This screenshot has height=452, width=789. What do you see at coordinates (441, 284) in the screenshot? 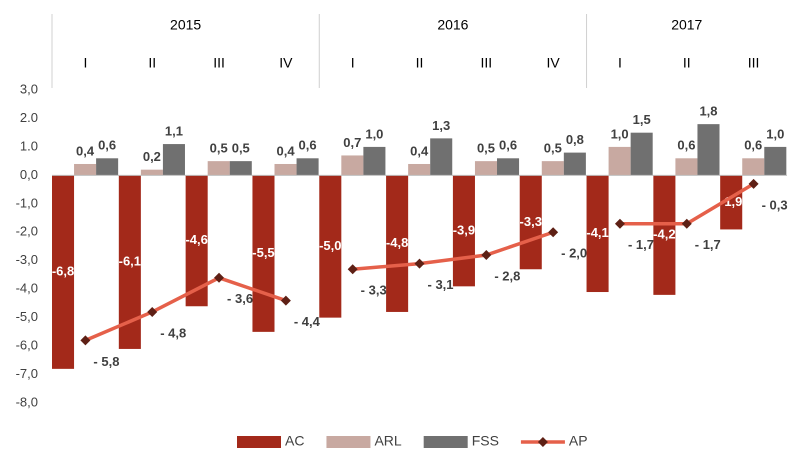
I see `data-label: - 3,1` at bounding box center [441, 284].